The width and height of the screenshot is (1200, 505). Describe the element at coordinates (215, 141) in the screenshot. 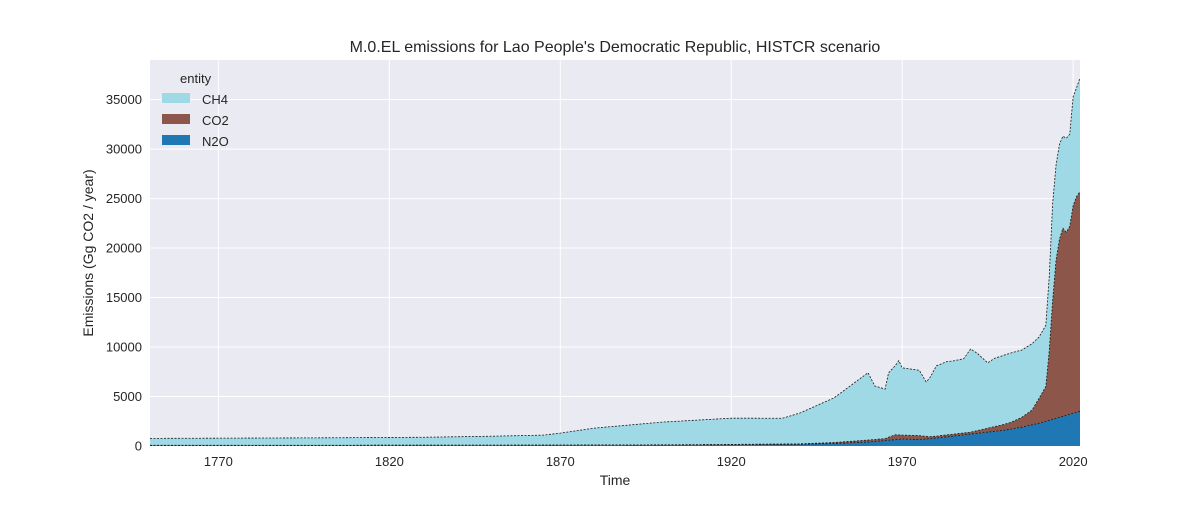

I see `legend-label-n2o: N2O` at that location.